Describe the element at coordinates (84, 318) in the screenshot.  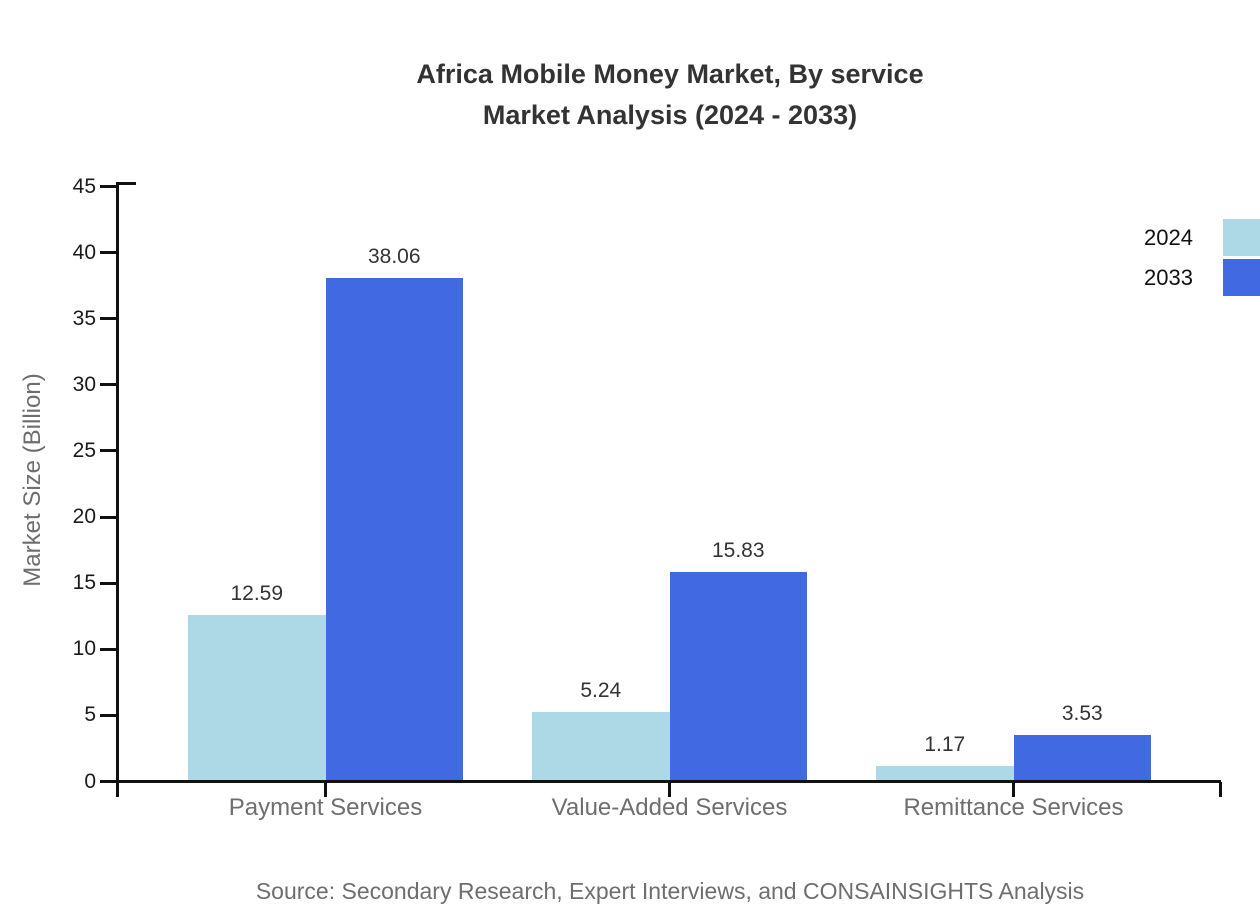
I see `y-tick-label: 35` at that location.